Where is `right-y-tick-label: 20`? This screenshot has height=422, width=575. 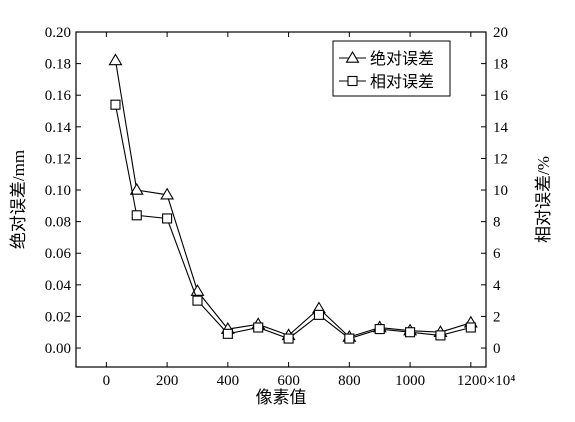 right-y-tick-label: 20 is located at coordinates (500, 33).